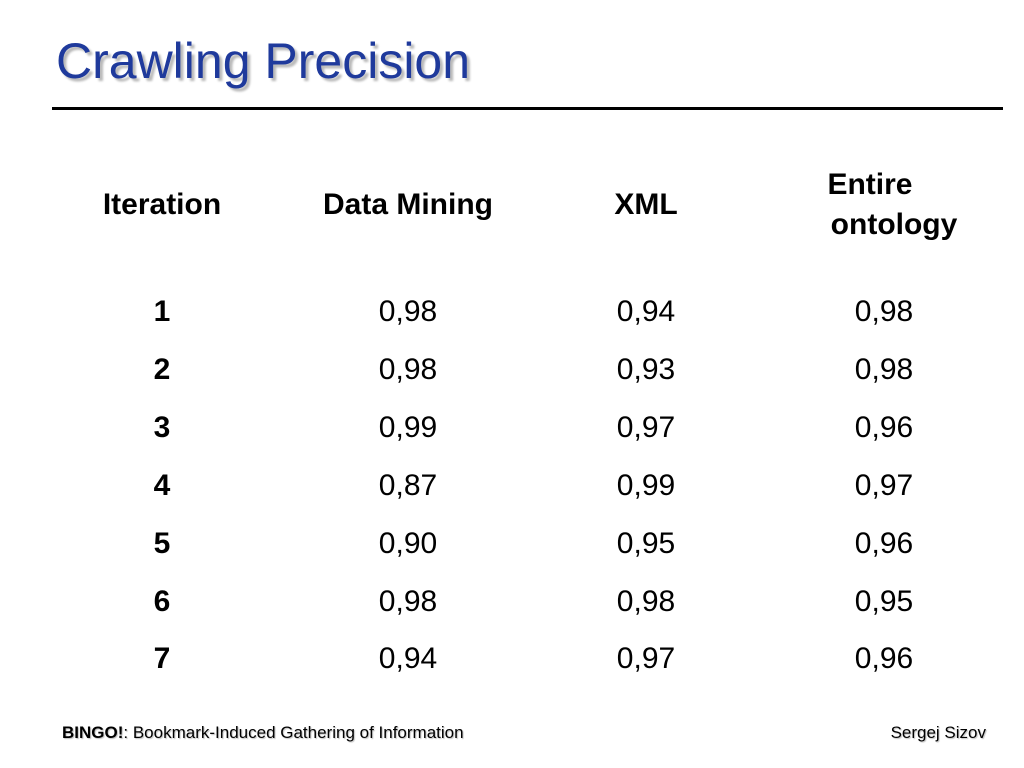 The image size is (1024, 768). Describe the element at coordinates (894, 224) in the screenshot. I see `header-entire-line2: ontology` at that location.